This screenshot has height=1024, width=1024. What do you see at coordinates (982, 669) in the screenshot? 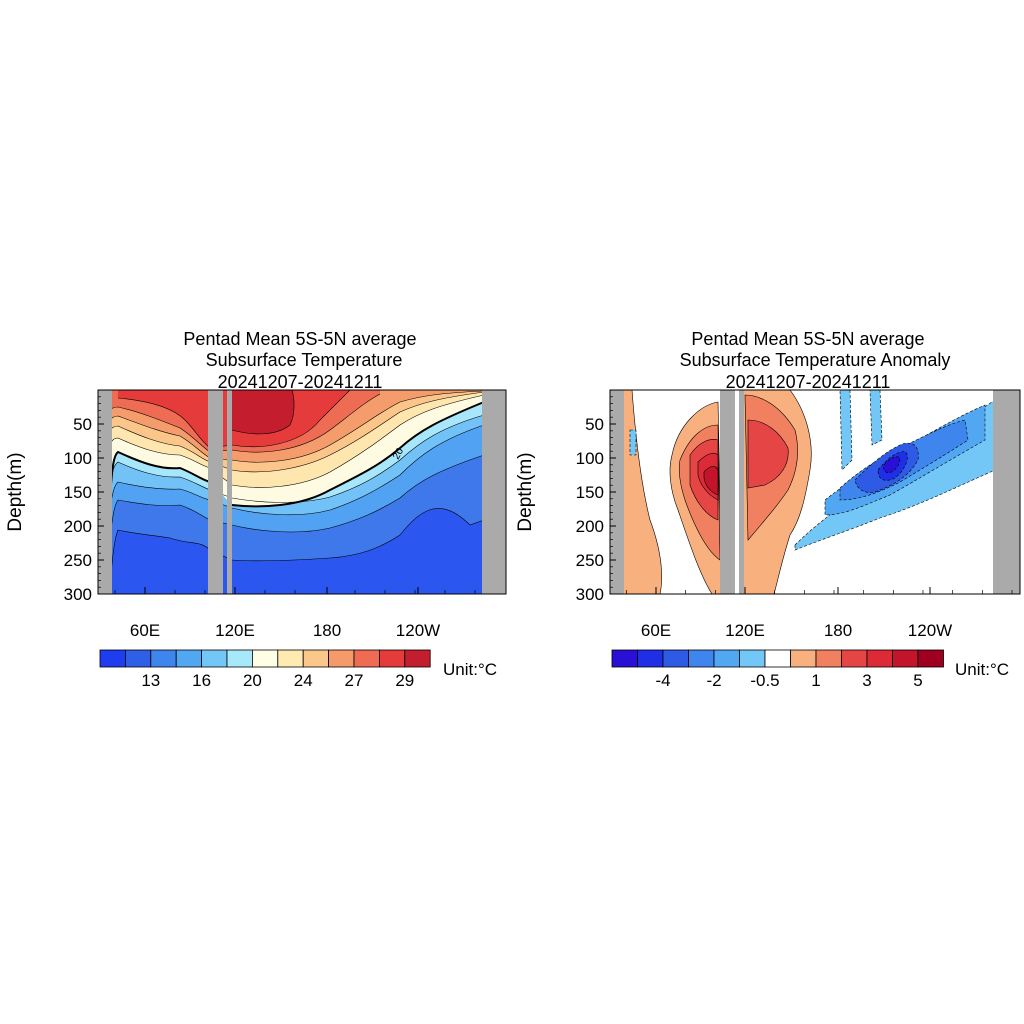
I see `right-colorbar-unit: Unit:°C` at bounding box center [982, 669].